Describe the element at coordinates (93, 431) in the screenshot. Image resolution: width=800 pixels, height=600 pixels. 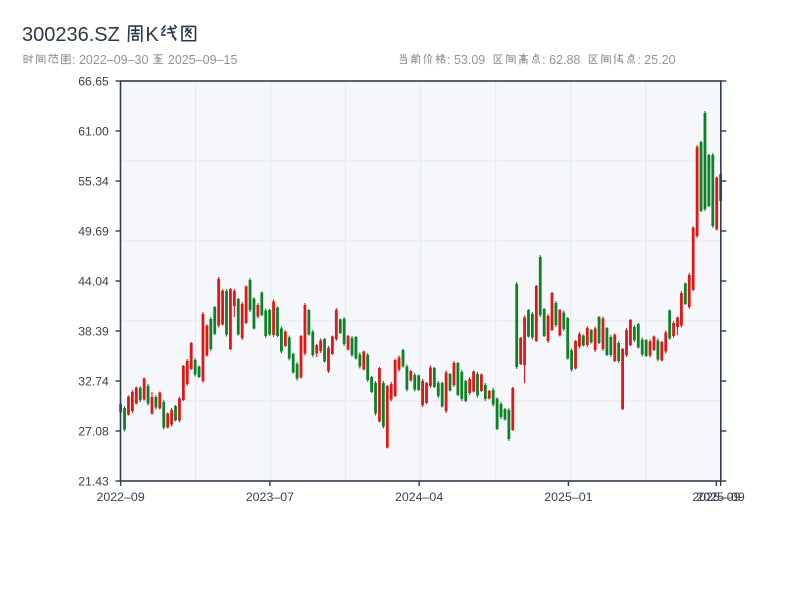
I see `svg-text: 27.08` at that location.